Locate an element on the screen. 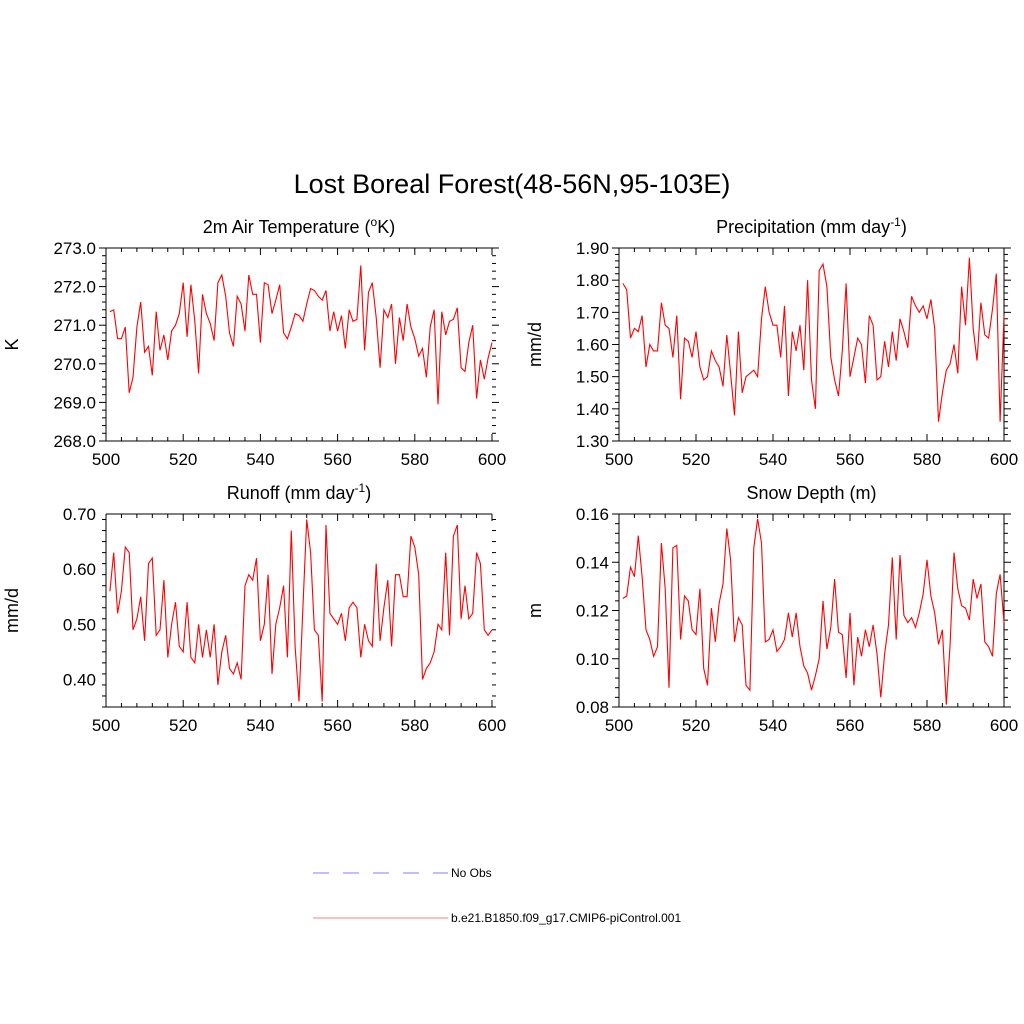 This screenshot has height=1024, width=1024. y-tick-label: 0.12 is located at coordinates (592, 611).